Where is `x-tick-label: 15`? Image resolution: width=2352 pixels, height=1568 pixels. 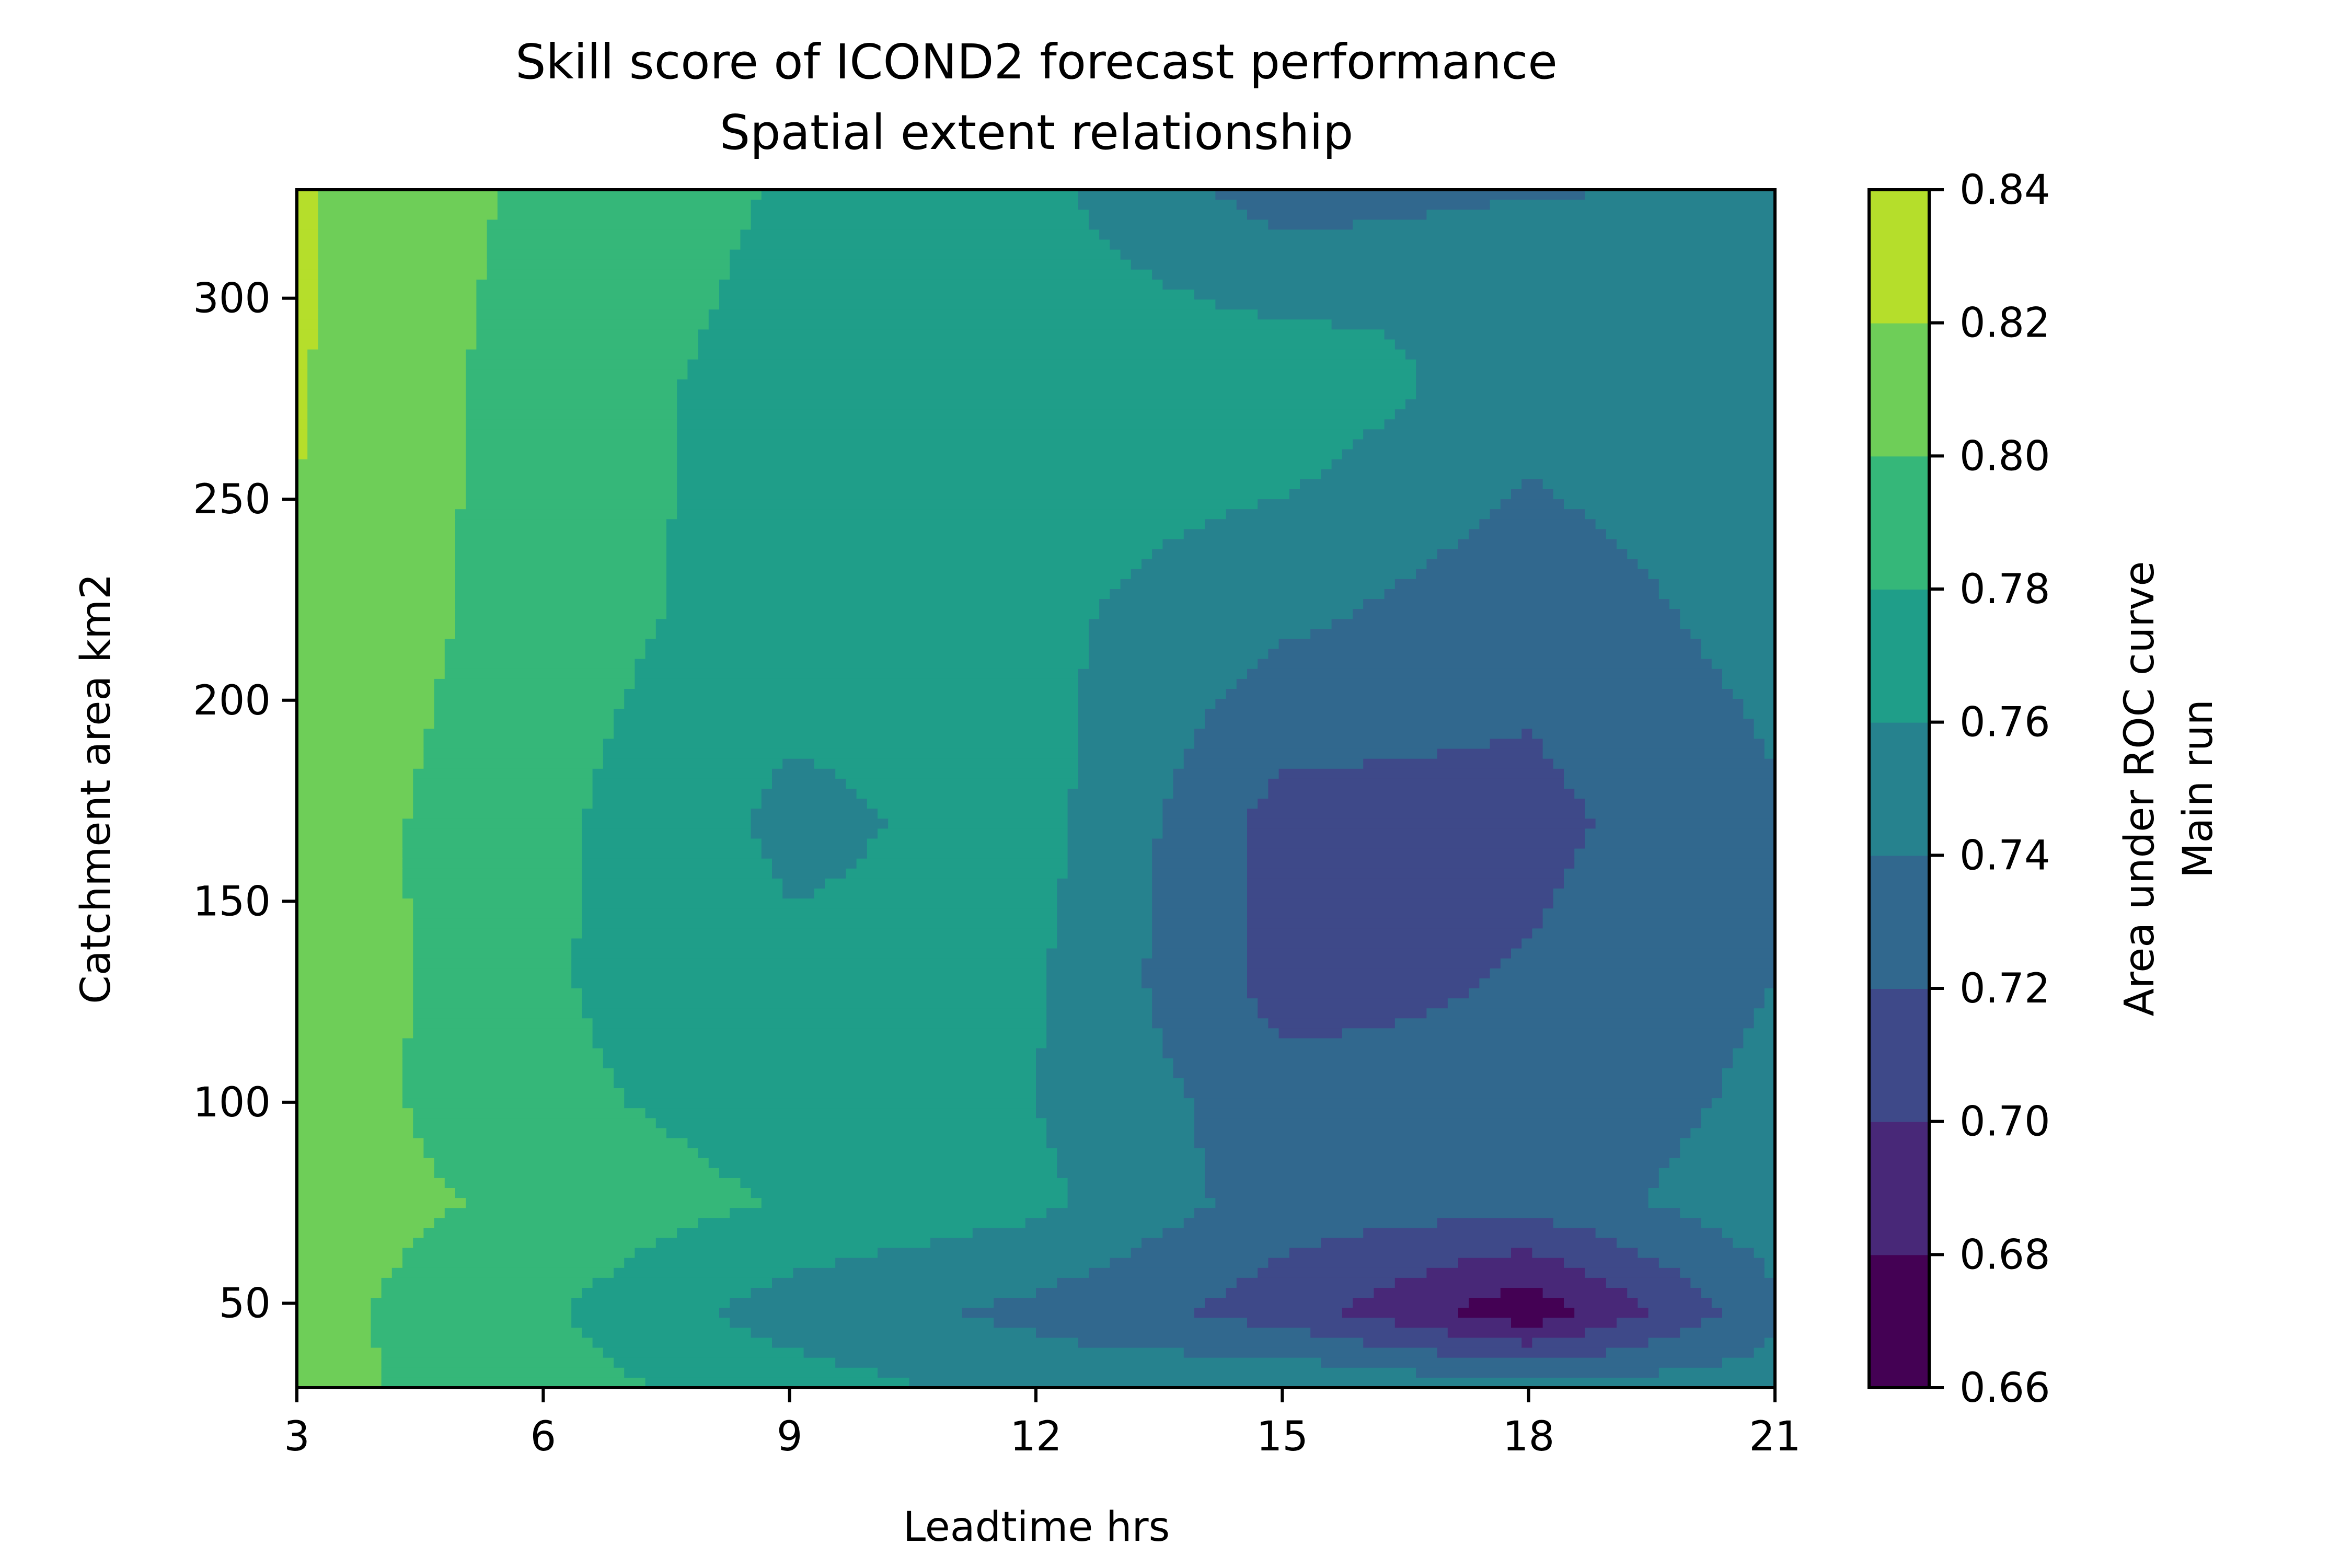 x-tick-label: 15 is located at coordinates (1282, 1436).